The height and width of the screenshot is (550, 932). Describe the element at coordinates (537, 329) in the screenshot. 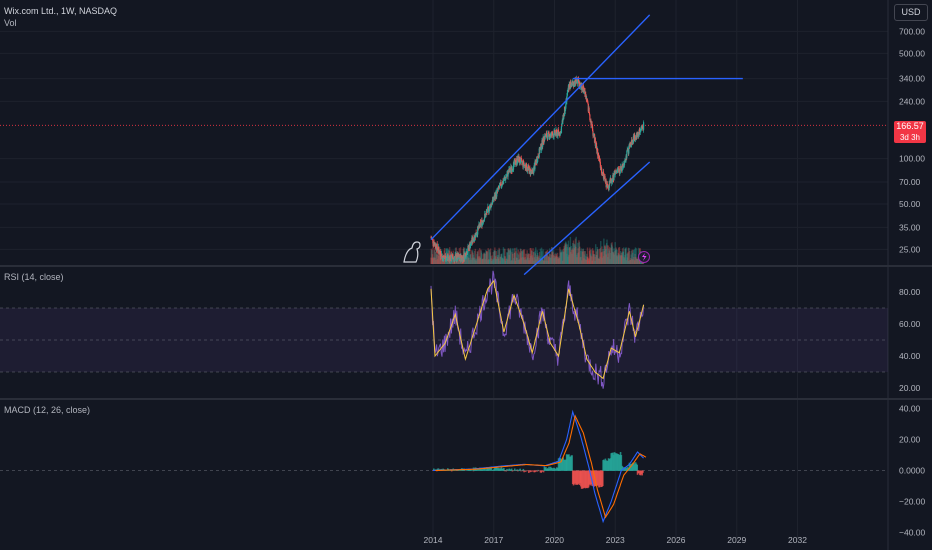

I see `rsi-lines` at that location.